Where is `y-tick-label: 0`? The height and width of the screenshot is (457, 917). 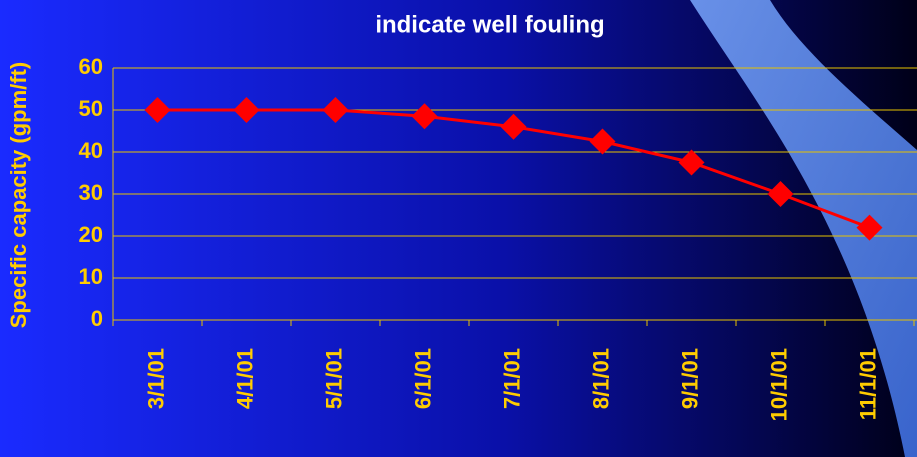
y-tick-label: 0 is located at coordinates (97, 318).